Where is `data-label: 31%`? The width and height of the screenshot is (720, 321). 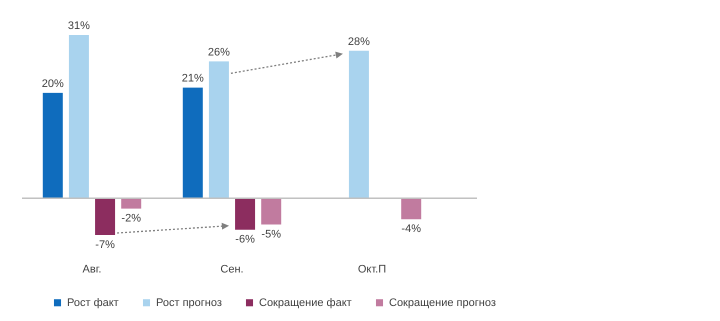
data-label: 31% is located at coordinates (79, 26).